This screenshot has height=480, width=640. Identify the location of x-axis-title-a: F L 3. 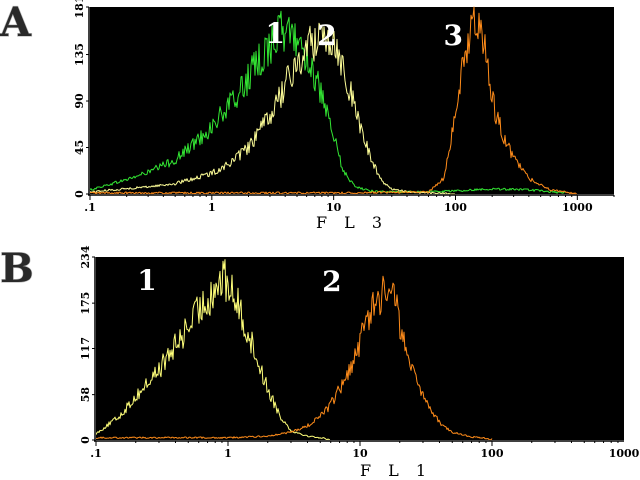
(352, 222).